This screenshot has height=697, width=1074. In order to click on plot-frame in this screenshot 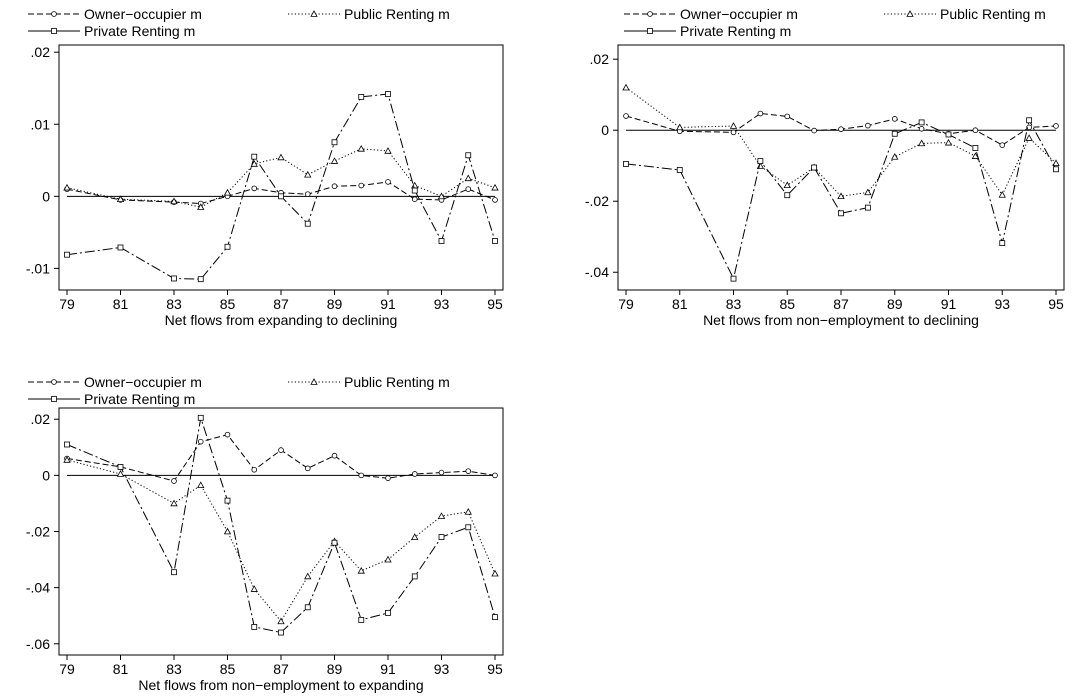, I will do `click(281, 167)`.